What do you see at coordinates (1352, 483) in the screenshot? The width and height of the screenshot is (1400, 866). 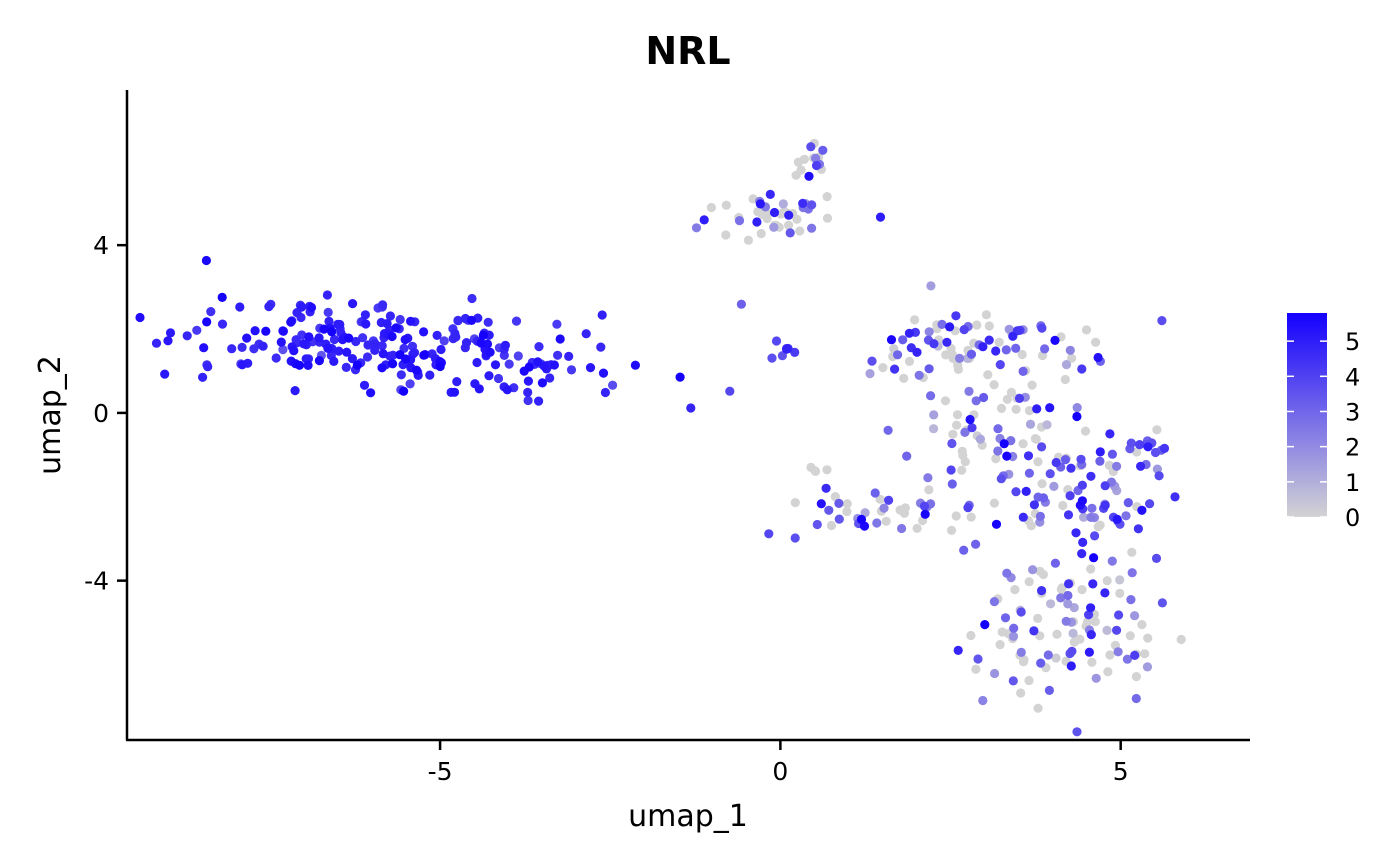 I see `legend-tick-label: 1` at bounding box center [1352, 483].